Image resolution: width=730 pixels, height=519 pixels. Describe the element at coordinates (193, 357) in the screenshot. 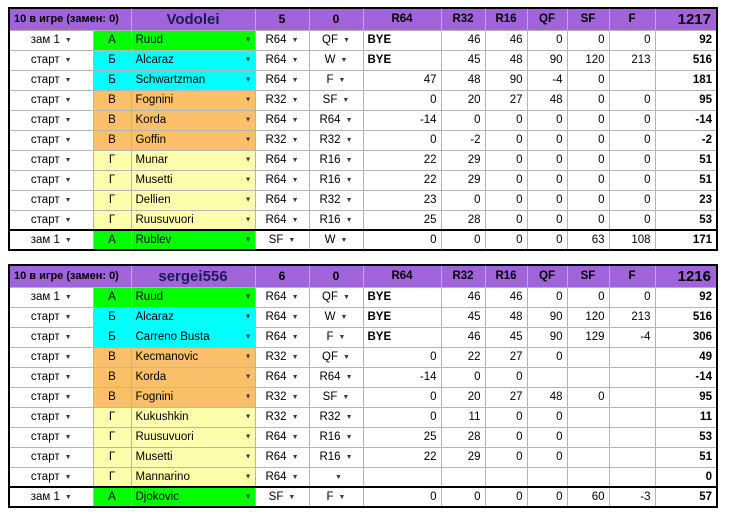

I see `player-select: Kecmanovic ▼` at that location.